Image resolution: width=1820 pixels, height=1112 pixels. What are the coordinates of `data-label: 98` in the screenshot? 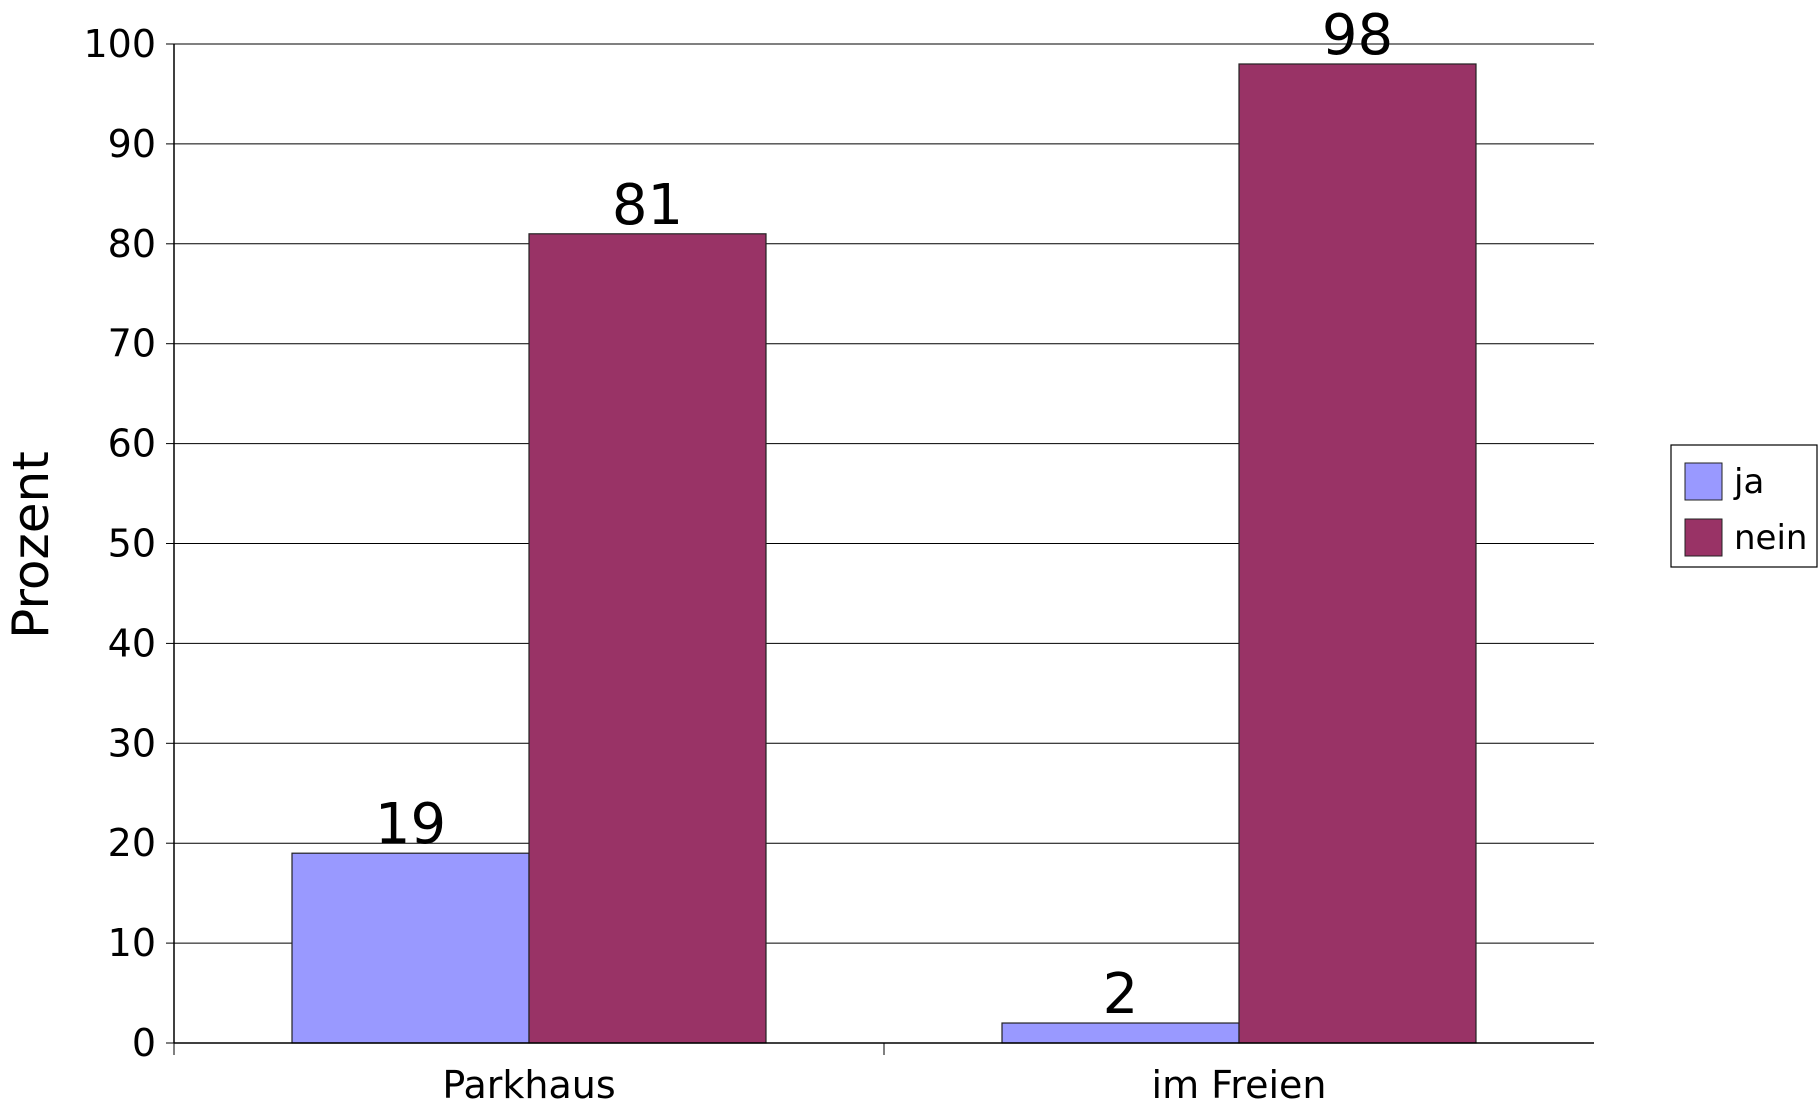 It's located at (1357, 35).